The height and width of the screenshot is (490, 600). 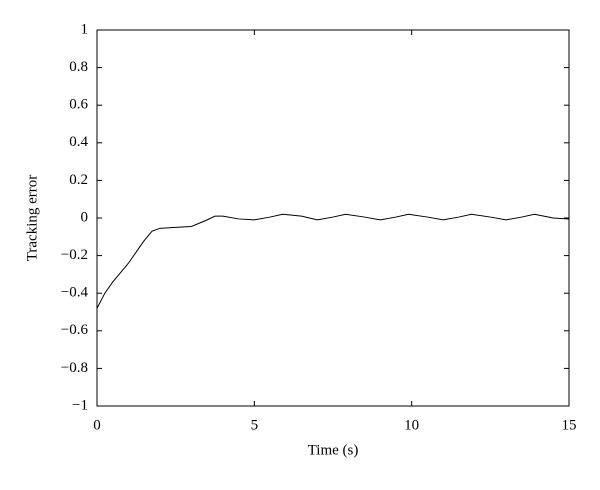 What do you see at coordinates (255, 425) in the screenshot?
I see `x-tick-label: 5` at bounding box center [255, 425].